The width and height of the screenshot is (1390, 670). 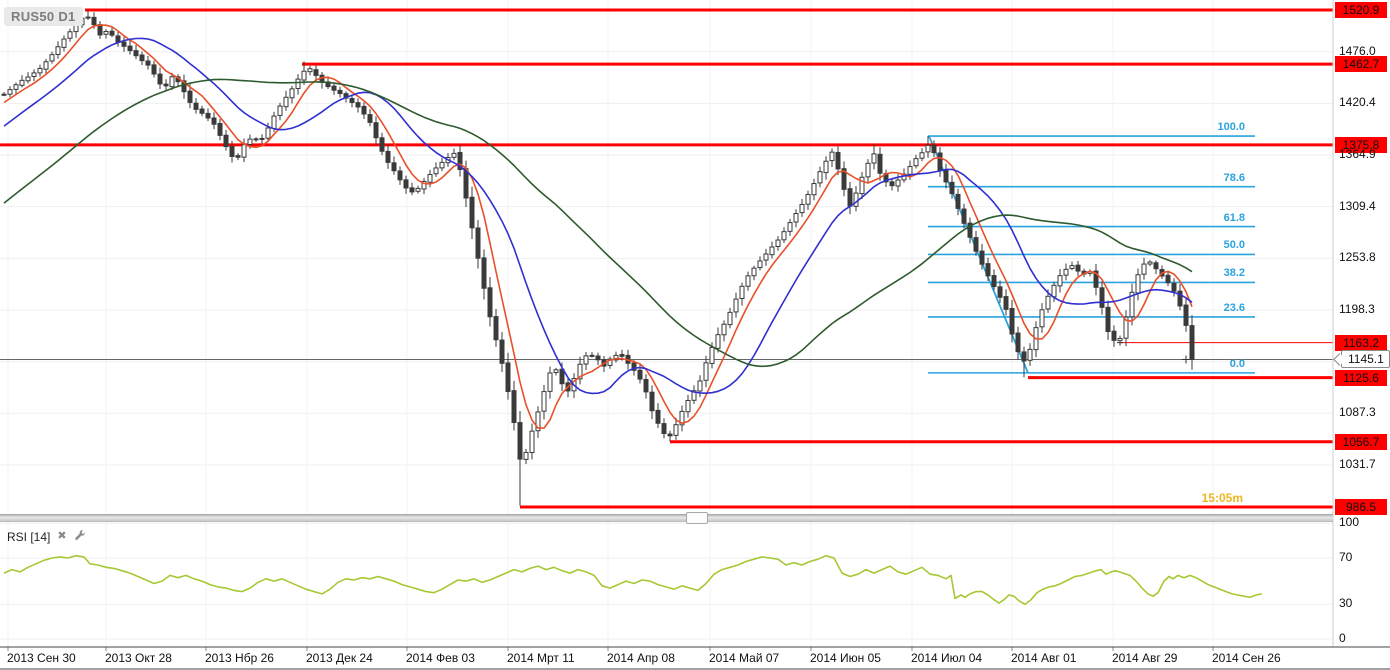 What do you see at coordinates (1357, 463) in the screenshot?
I see `price-axis-label: 1031.7` at bounding box center [1357, 463].